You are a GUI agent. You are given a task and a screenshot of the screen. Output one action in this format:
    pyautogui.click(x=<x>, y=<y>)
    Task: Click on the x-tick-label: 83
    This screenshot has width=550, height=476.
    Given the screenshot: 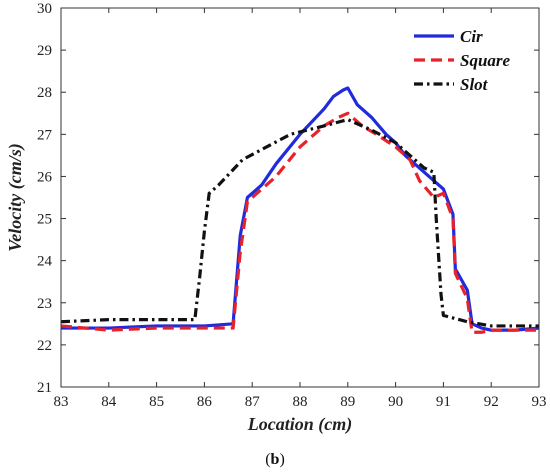 What is the action you would take?
    pyautogui.click(x=61, y=402)
    